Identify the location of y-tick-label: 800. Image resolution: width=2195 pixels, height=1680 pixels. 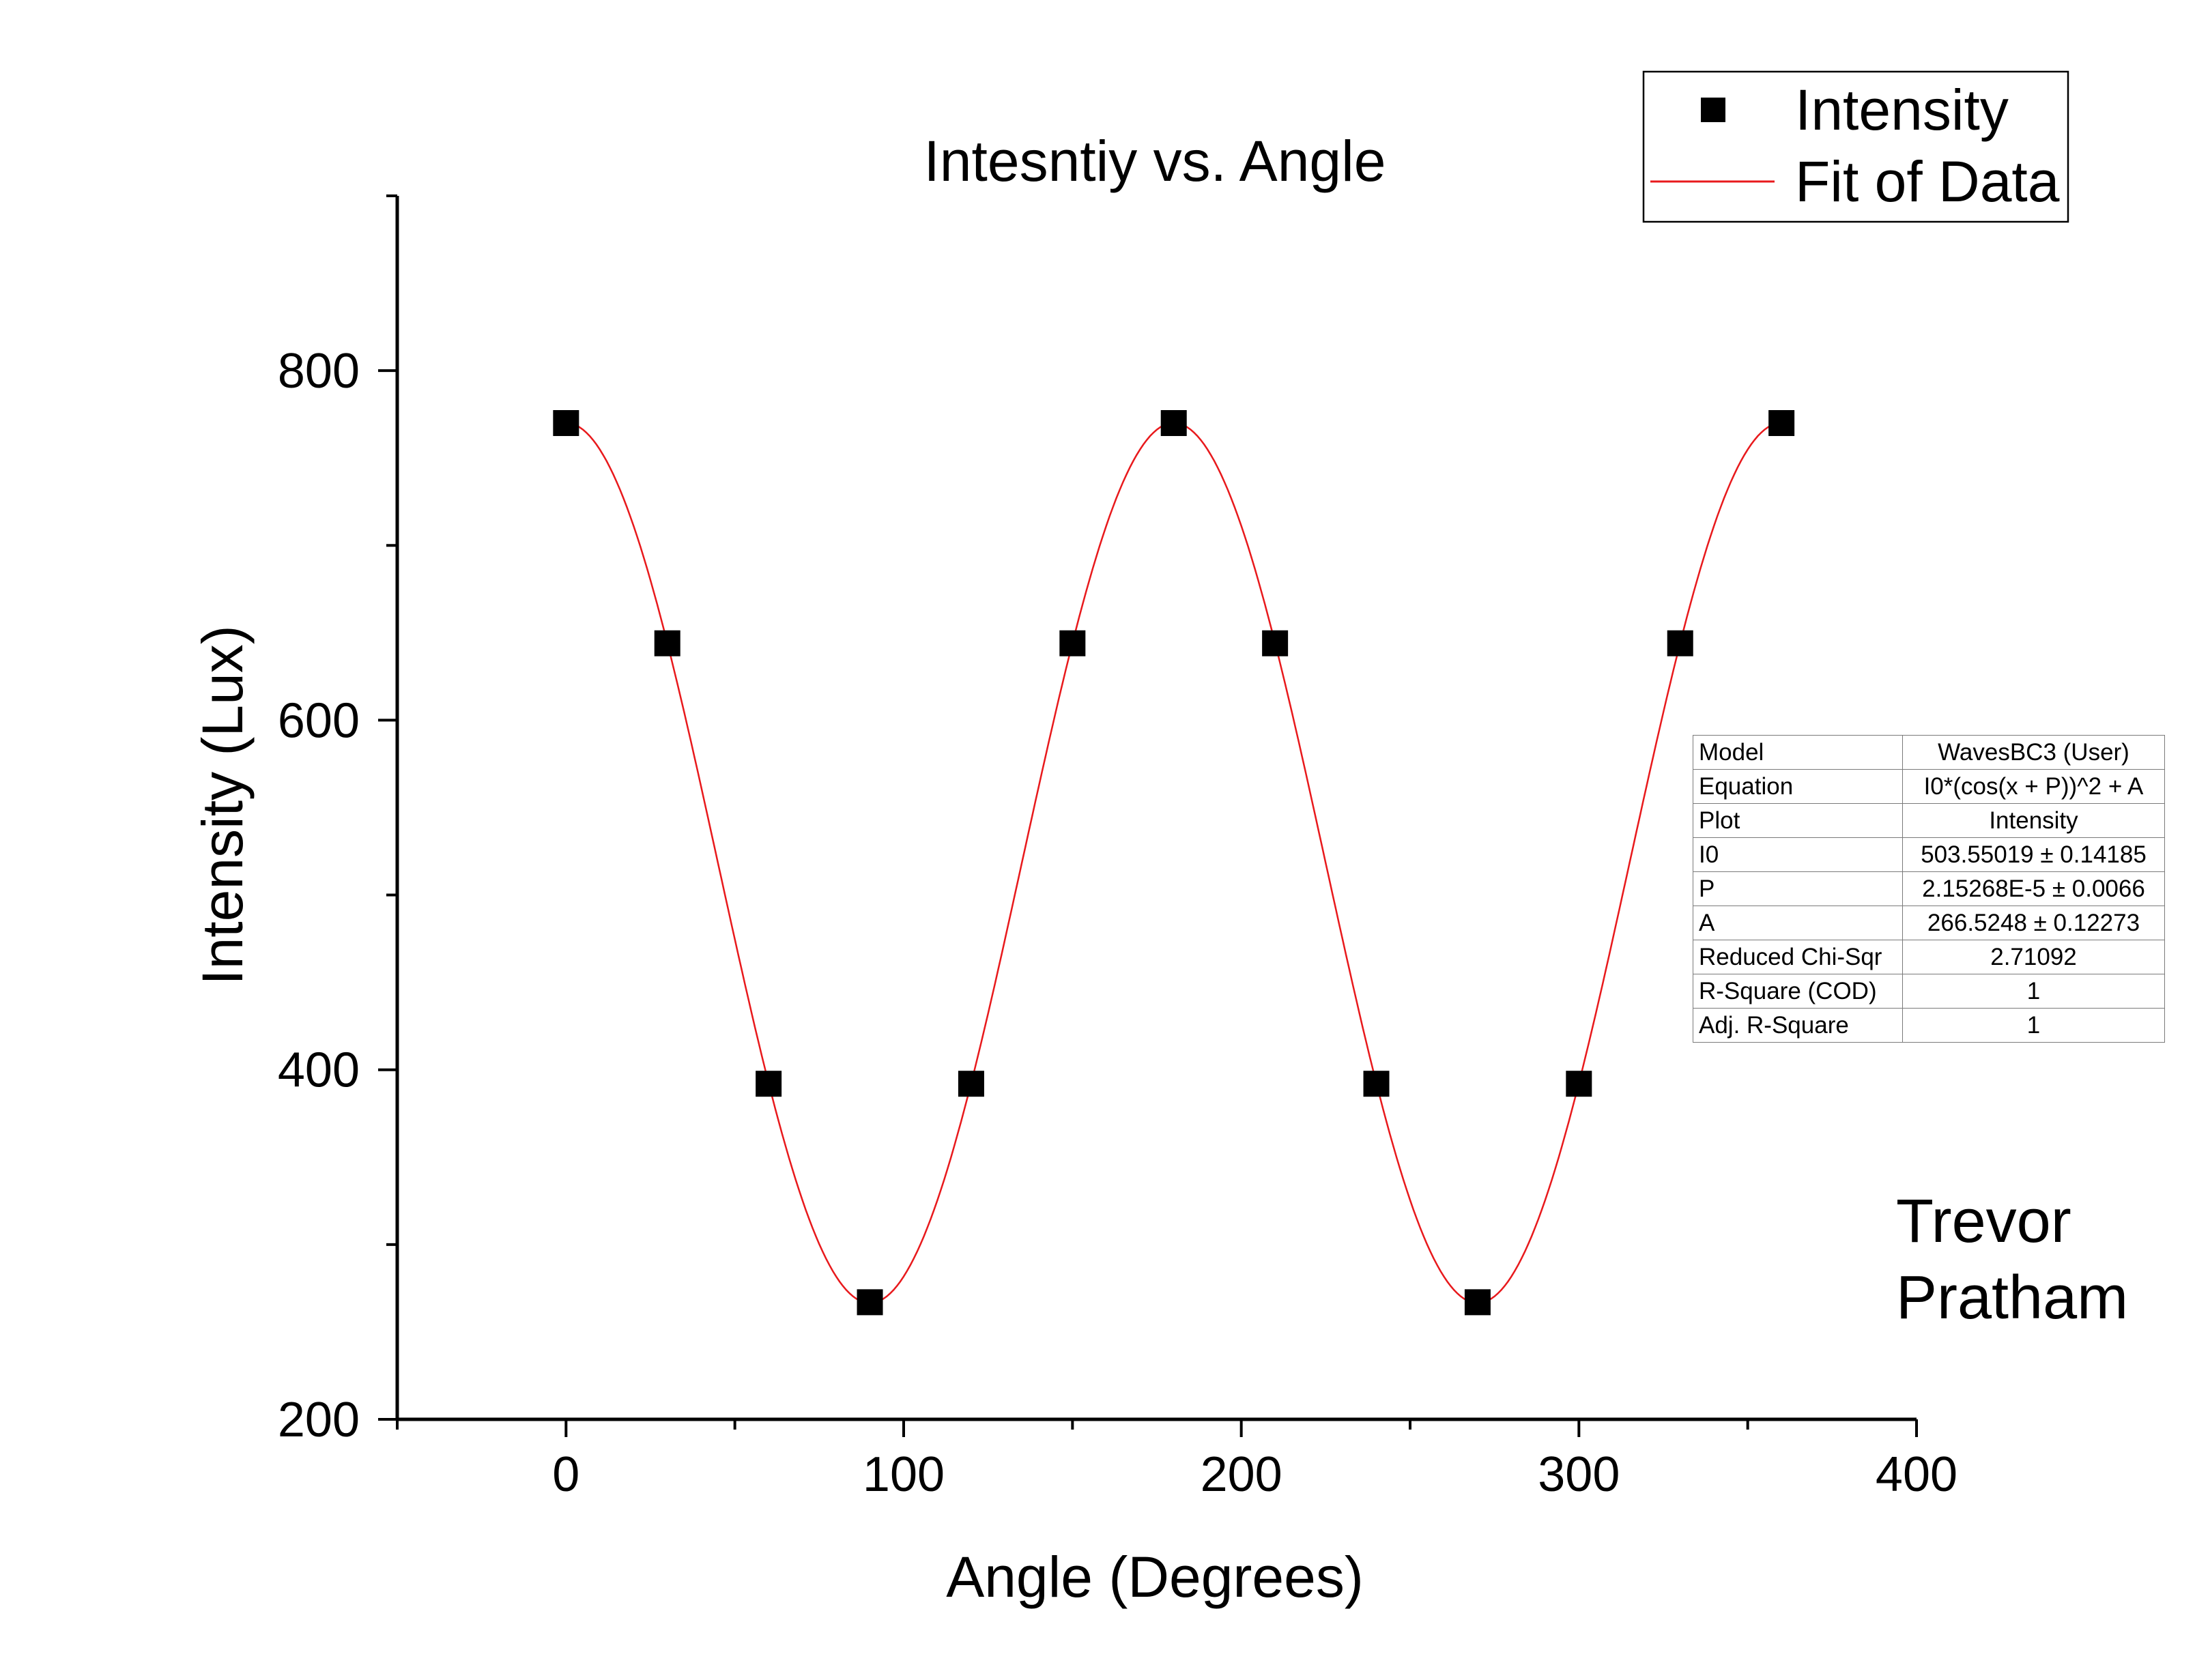
(319, 371).